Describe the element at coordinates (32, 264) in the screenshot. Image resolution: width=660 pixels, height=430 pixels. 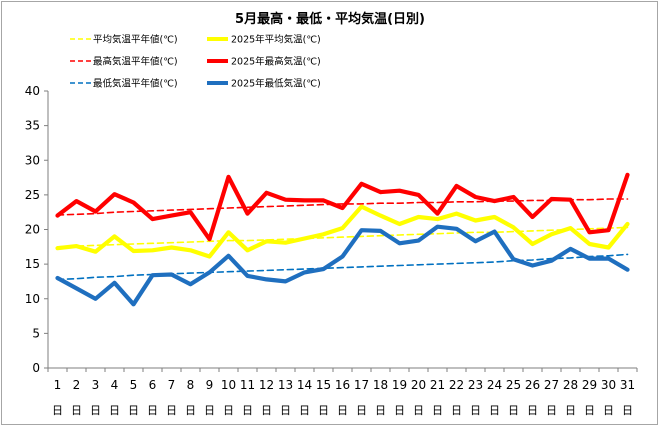
I see `y-tick-label: 15` at that location.